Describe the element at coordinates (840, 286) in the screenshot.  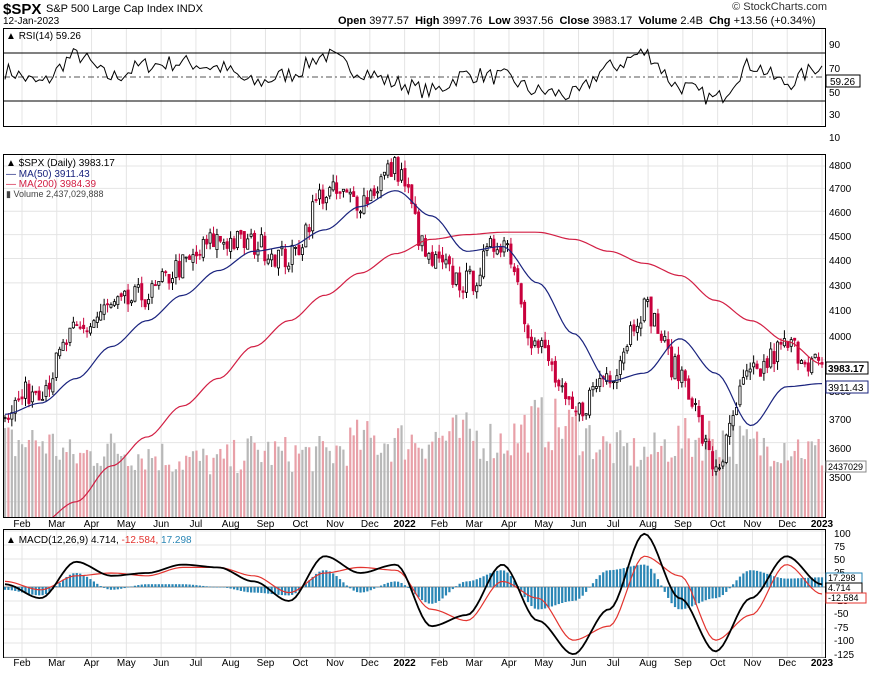
I see `price-tick: 4300` at that location.